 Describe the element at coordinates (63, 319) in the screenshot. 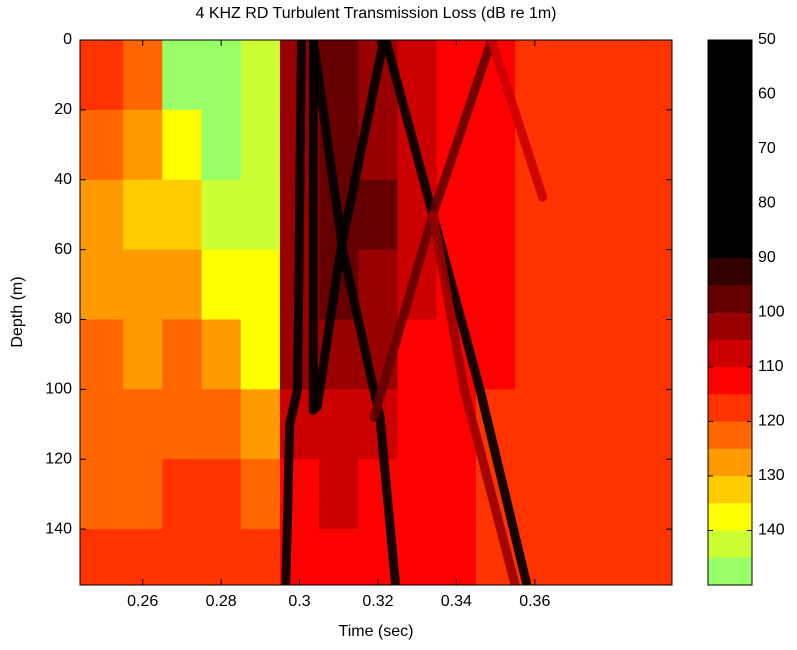

I see `y-tick-label: 80` at that location.